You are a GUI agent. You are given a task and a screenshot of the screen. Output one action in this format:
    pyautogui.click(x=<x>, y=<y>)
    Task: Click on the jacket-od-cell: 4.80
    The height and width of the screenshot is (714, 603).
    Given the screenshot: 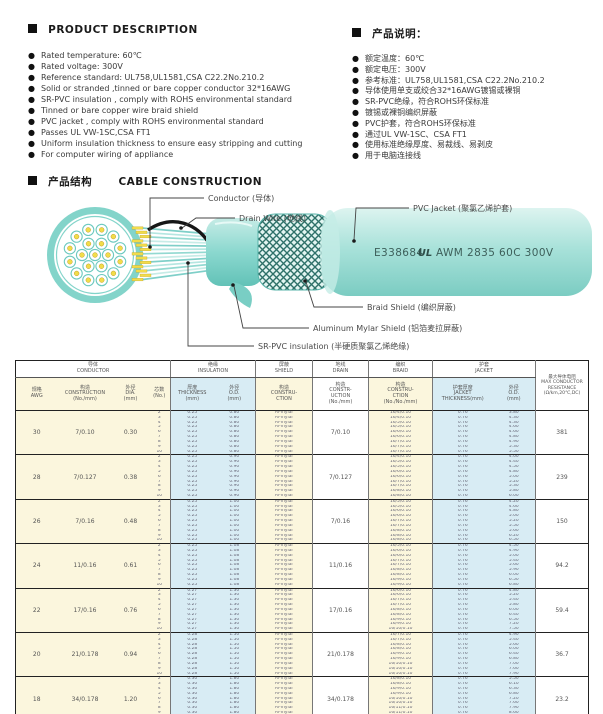 What is the action you would take?
    pyautogui.click(x=514, y=472)
    